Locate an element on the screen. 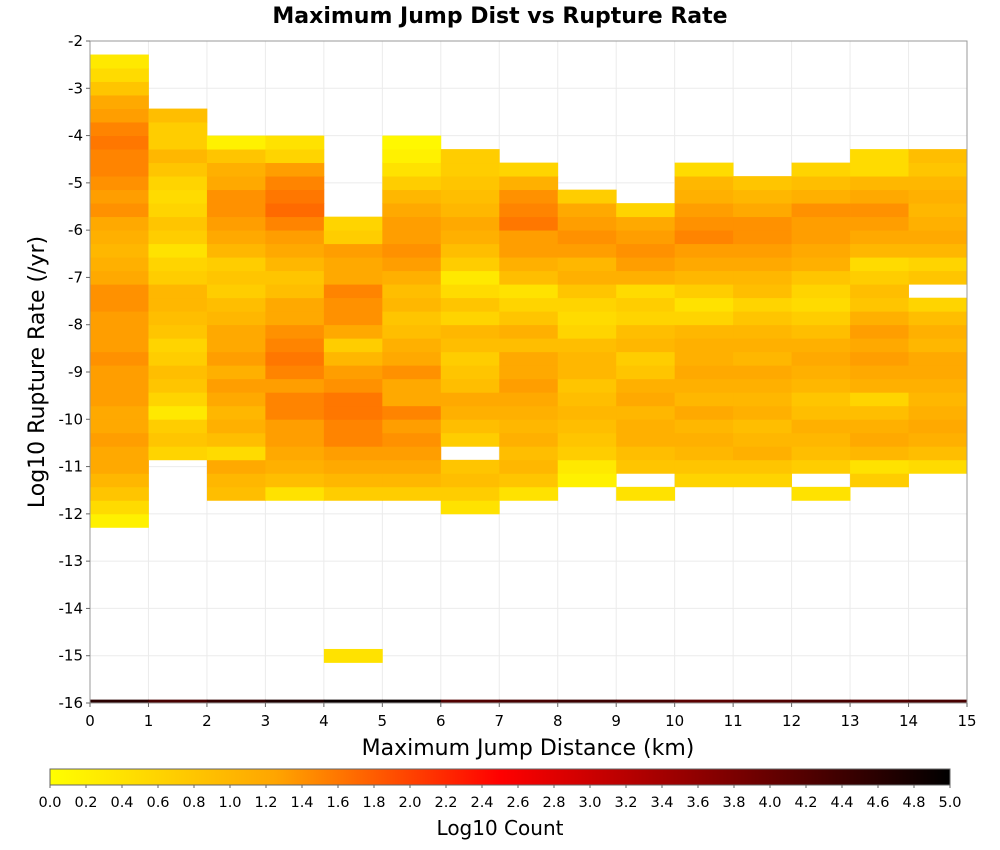 The width and height of the screenshot is (1000, 850). colorbar-tick-label: 4.6 is located at coordinates (877, 803).